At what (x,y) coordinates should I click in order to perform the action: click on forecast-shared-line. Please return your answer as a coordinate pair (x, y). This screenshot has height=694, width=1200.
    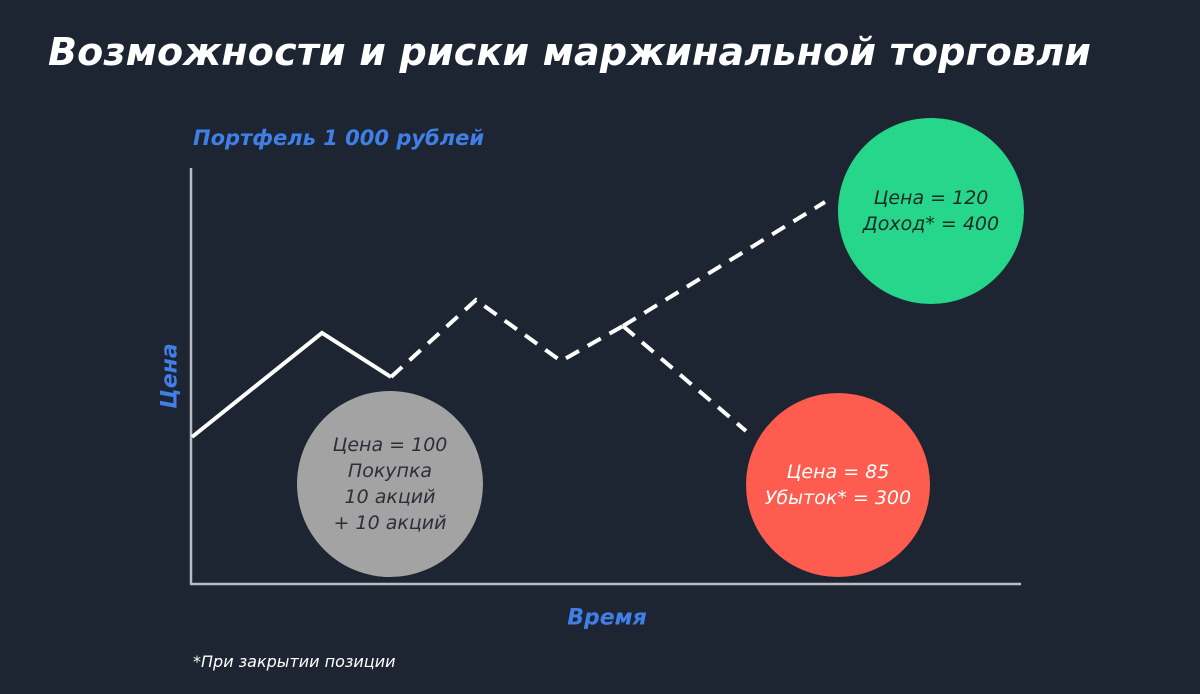
    Looking at the image, I should click on (506, 338).